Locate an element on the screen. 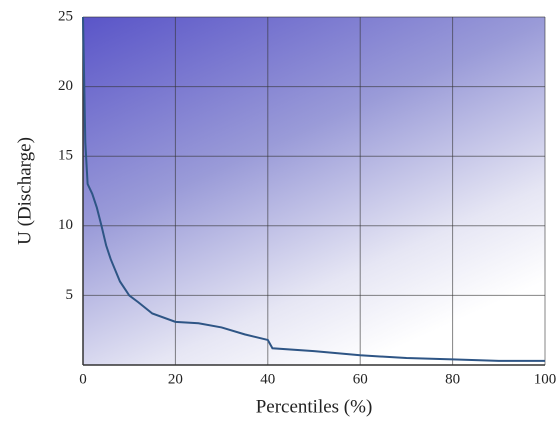 The width and height of the screenshot is (559, 424). x-tick-label: 80 is located at coordinates (452, 379).